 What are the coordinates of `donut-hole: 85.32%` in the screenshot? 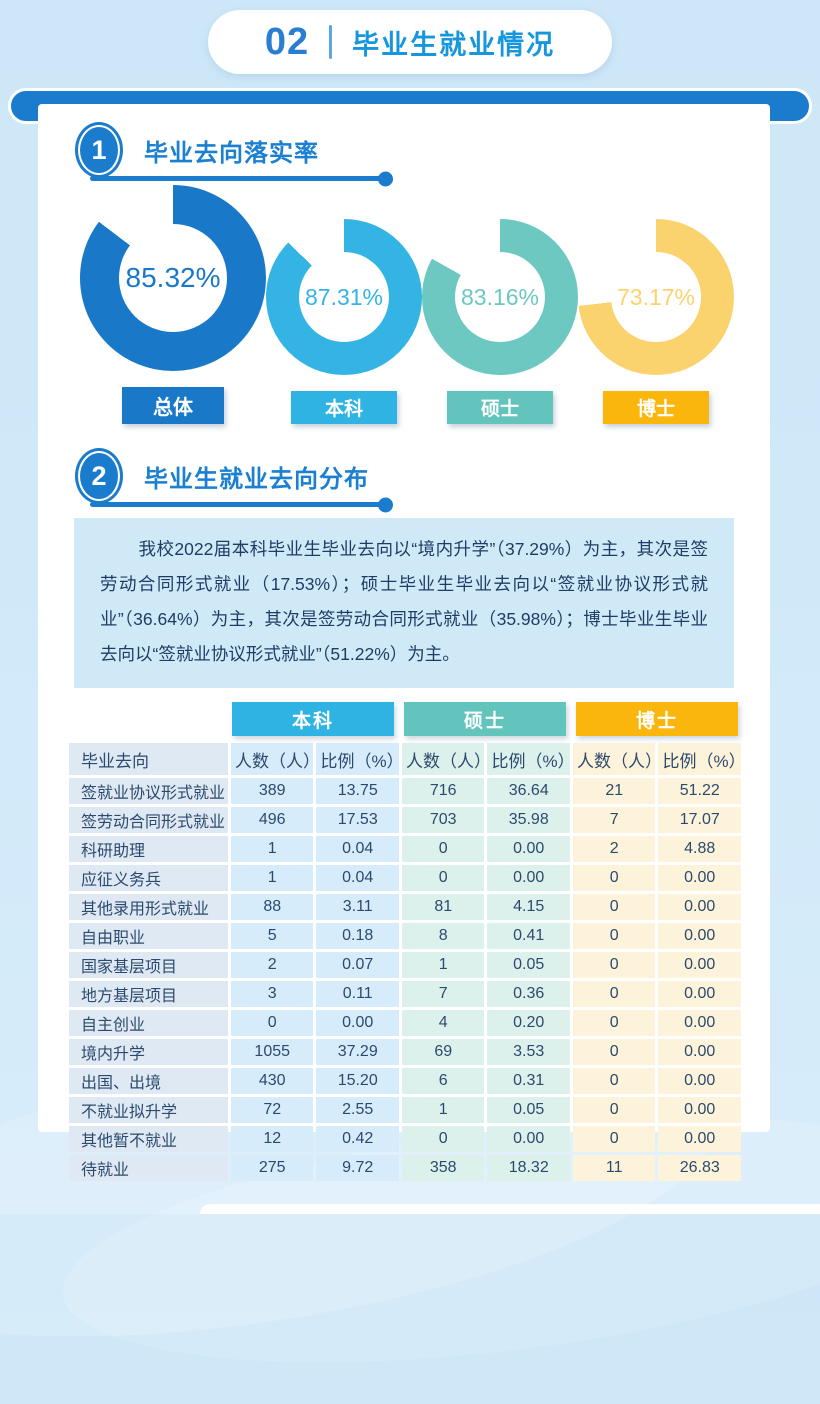 It's located at (173, 278).